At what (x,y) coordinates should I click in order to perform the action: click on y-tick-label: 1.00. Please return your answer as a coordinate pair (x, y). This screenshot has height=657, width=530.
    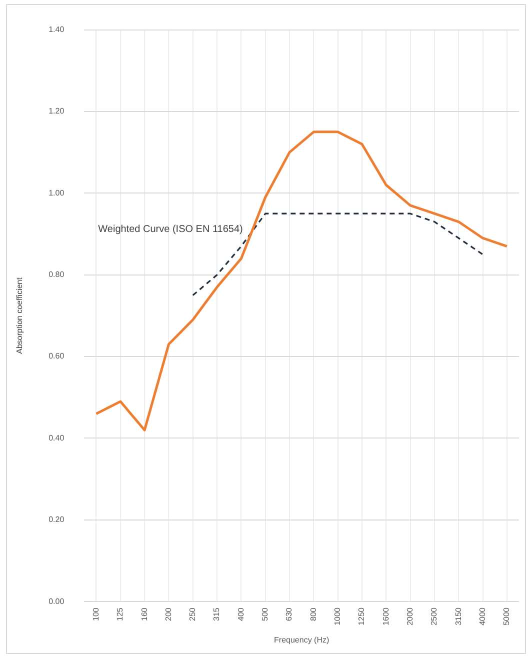
    Looking at the image, I should click on (56, 193).